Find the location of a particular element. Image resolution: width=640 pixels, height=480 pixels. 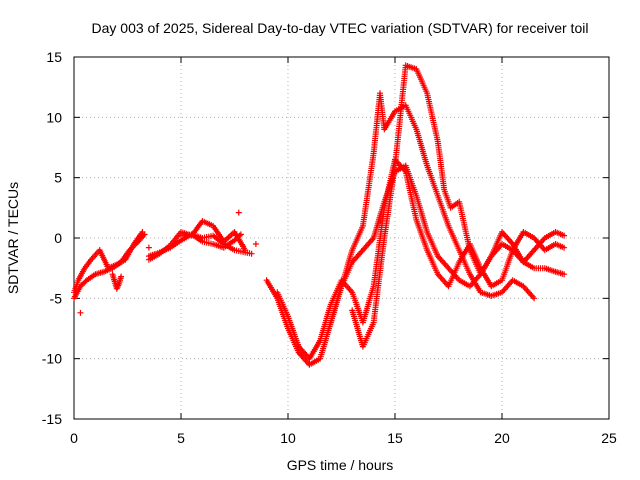

x-tick-labels: 0 5 10 15 20 25 is located at coordinates (343, 438).